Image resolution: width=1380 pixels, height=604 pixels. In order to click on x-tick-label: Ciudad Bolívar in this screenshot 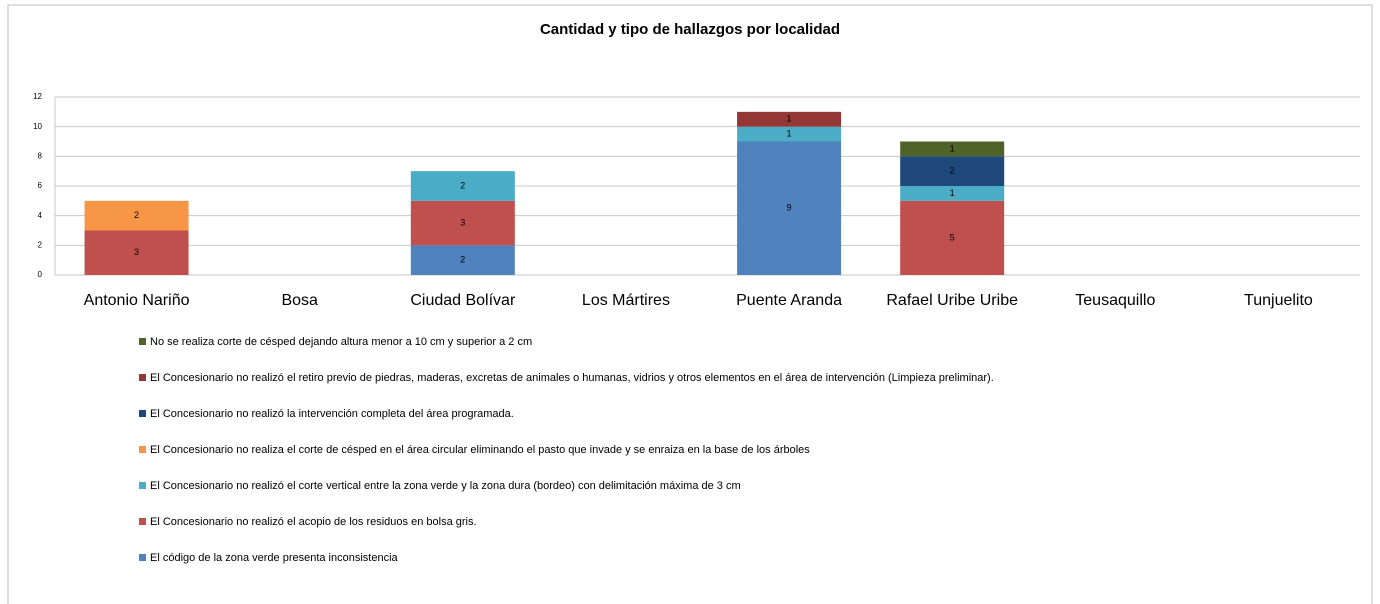, I will do `click(463, 300)`.